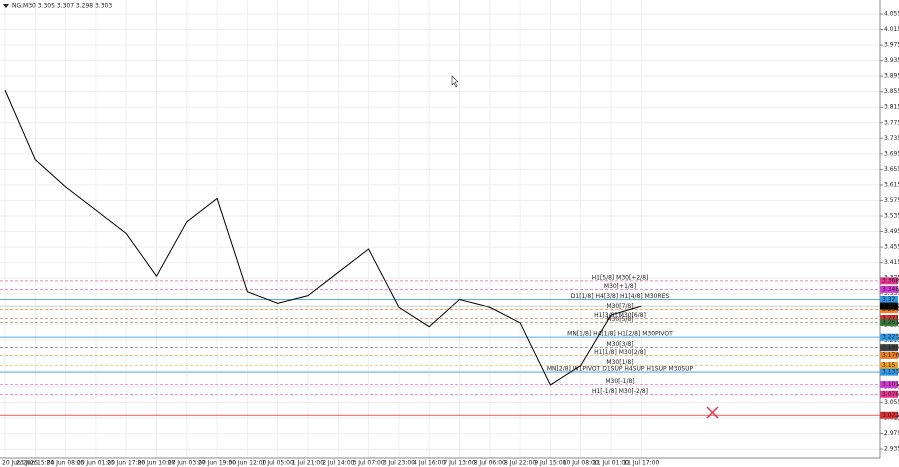 The width and height of the screenshot is (899, 467). What do you see at coordinates (247, 463) in the screenshot?
I see `x-tick-label: 30 Jun 12:00` at bounding box center [247, 463].